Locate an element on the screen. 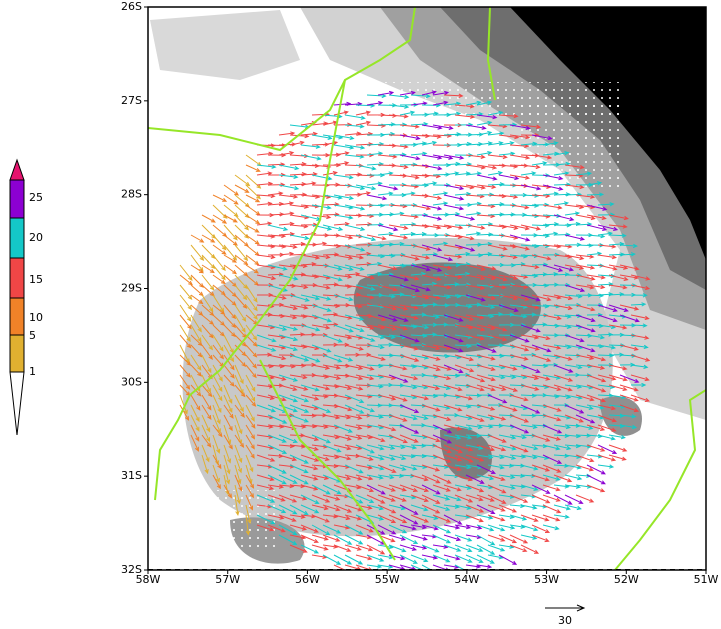 This screenshot has width=721, height=629. border-line is located at coordinates (327, 460).